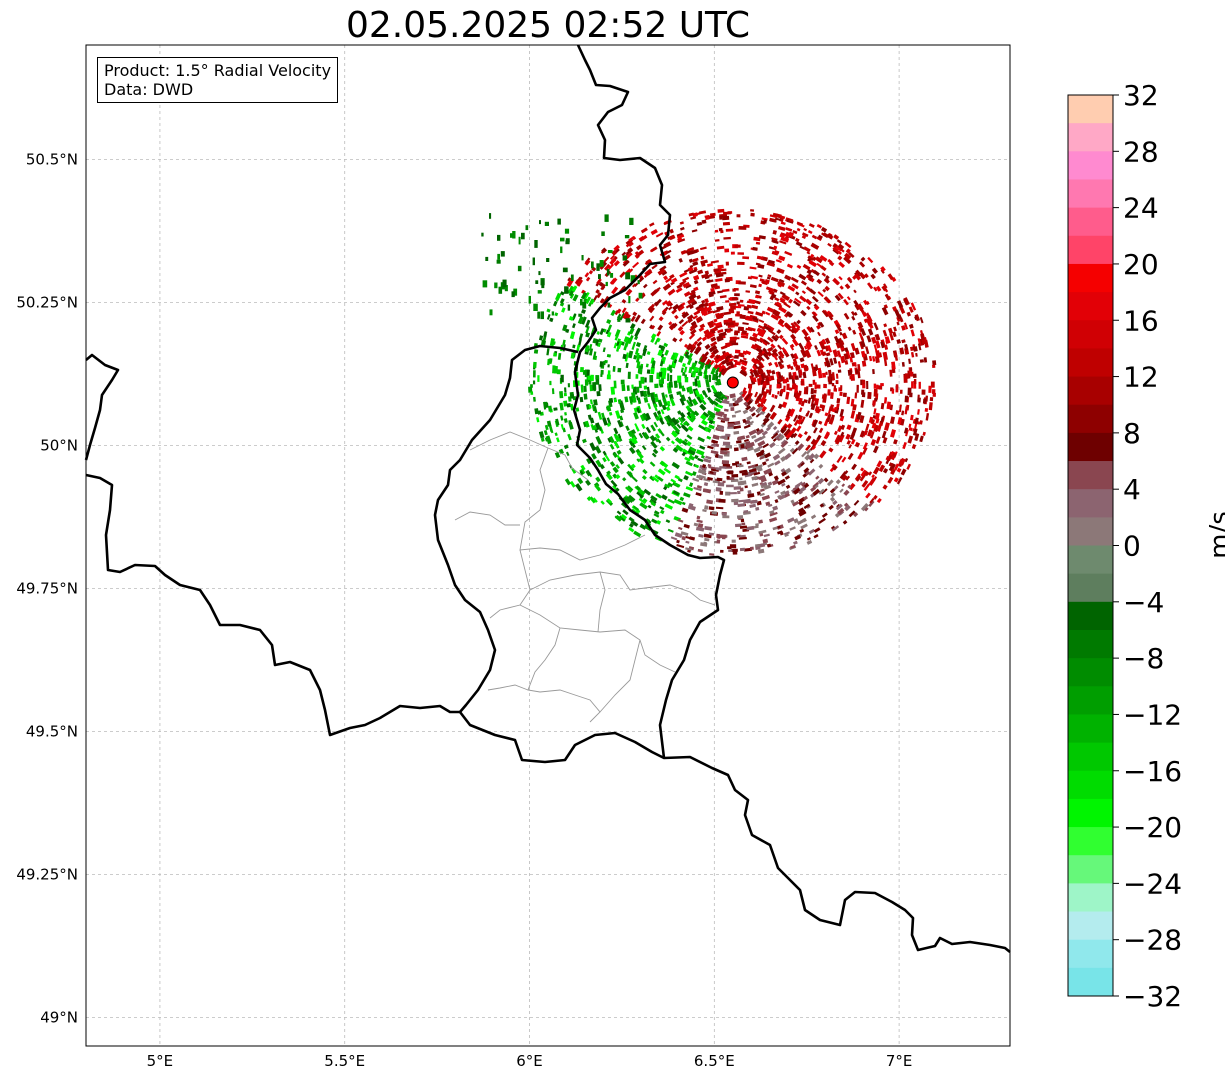 Image resolution: width=1225 pixels, height=1081 pixels. Describe the element at coordinates (506, 528) in the screenshot. I see `border-line` at that location.